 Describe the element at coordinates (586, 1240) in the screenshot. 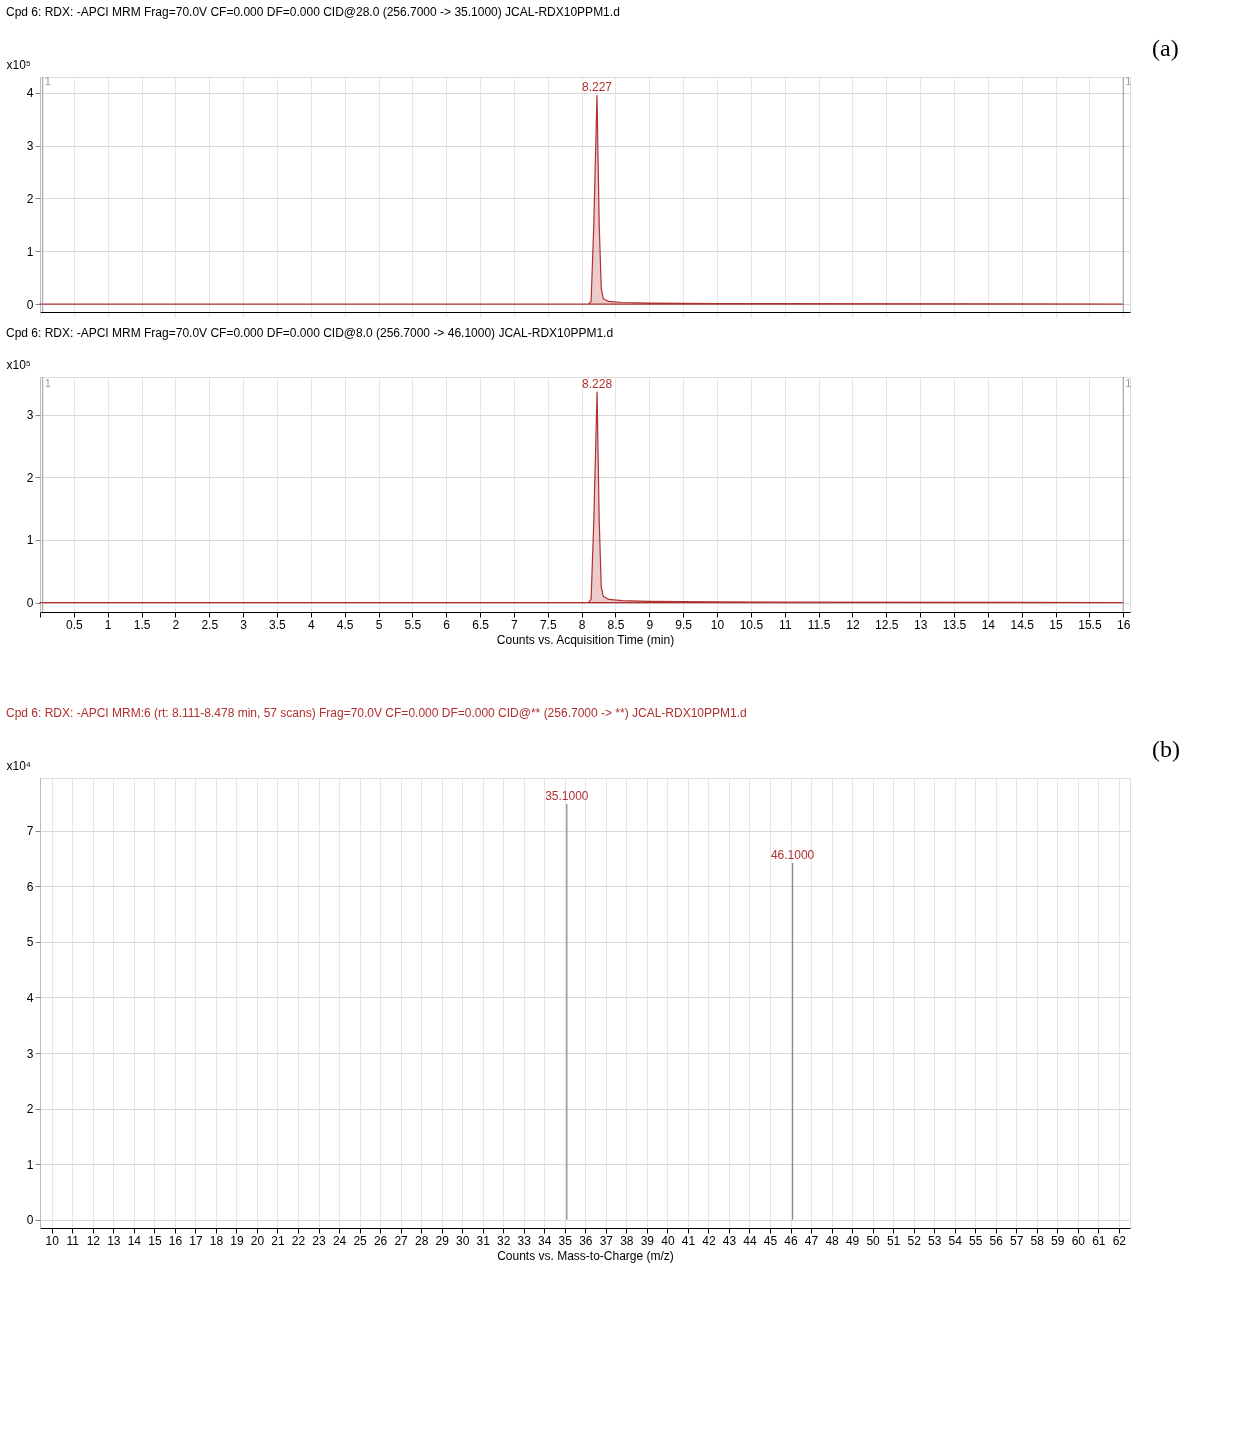

I see `x-tick-label: 36` at that location.